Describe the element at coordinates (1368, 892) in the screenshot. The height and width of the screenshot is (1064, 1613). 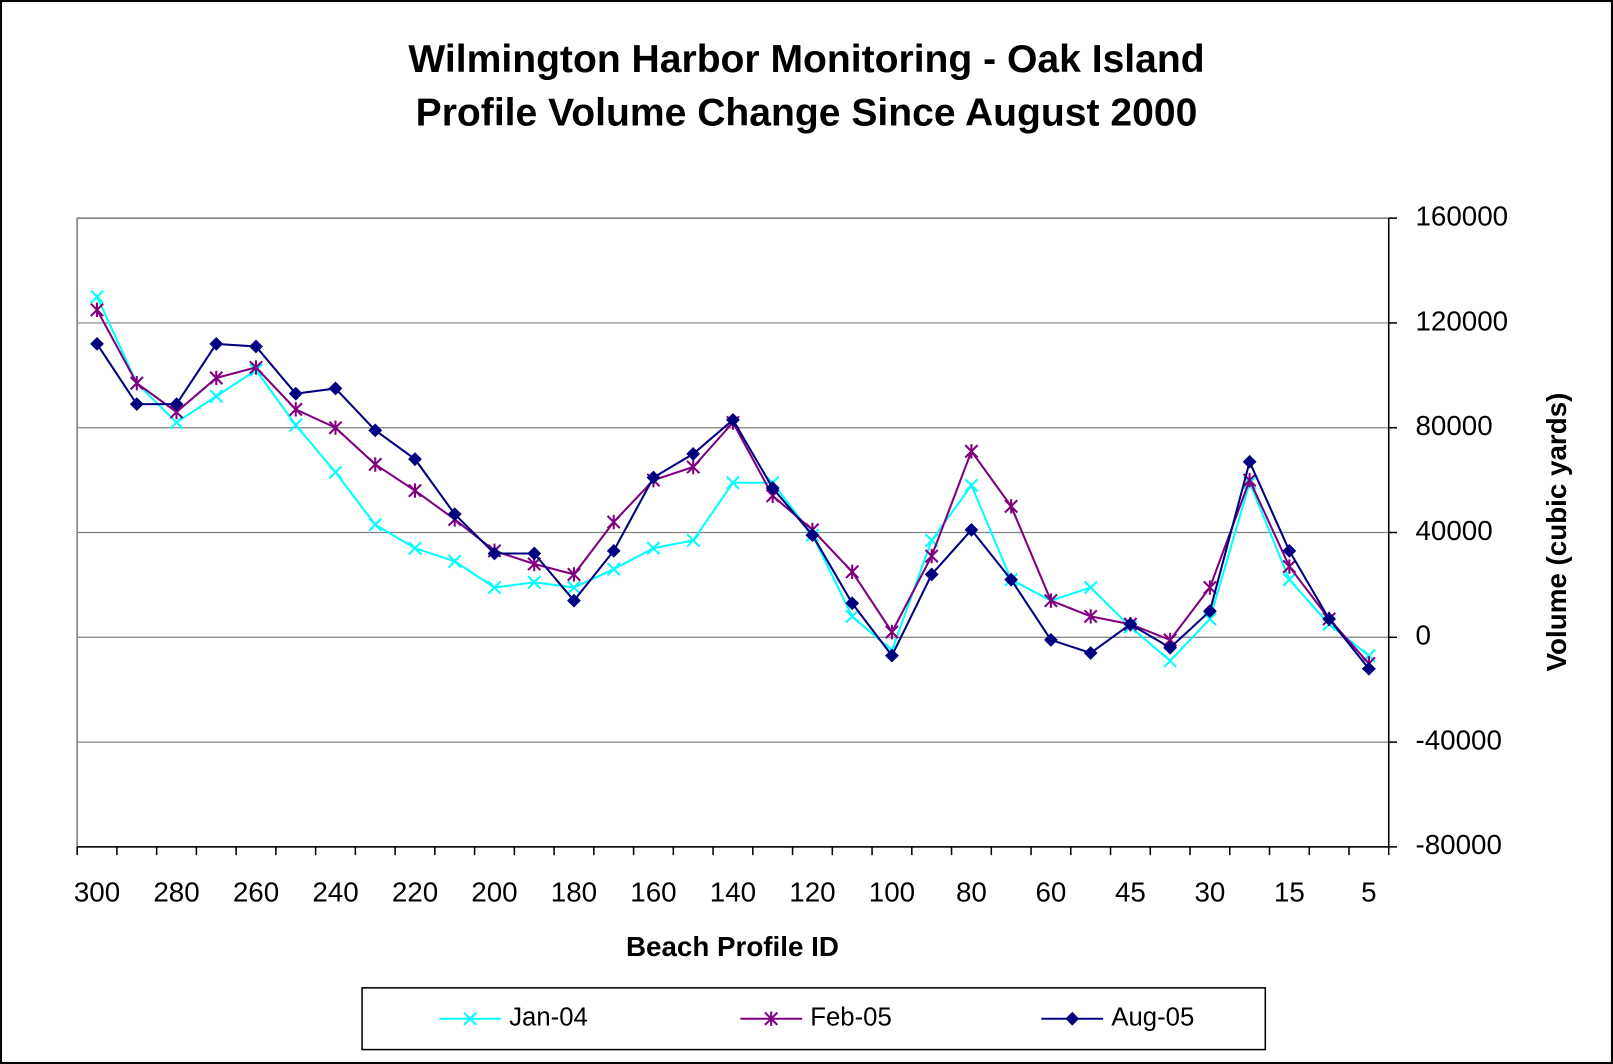
I see `x-tick-label: 5` at that location.